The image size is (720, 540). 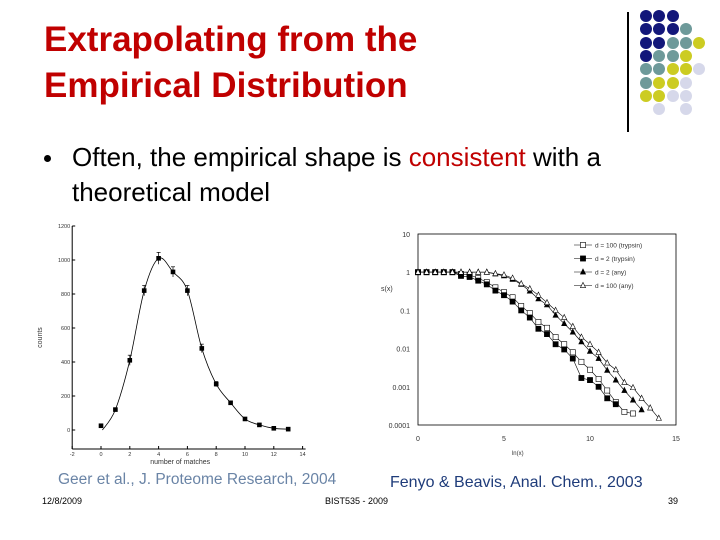 I want to click on left-chart, so click(x=188, y=337).